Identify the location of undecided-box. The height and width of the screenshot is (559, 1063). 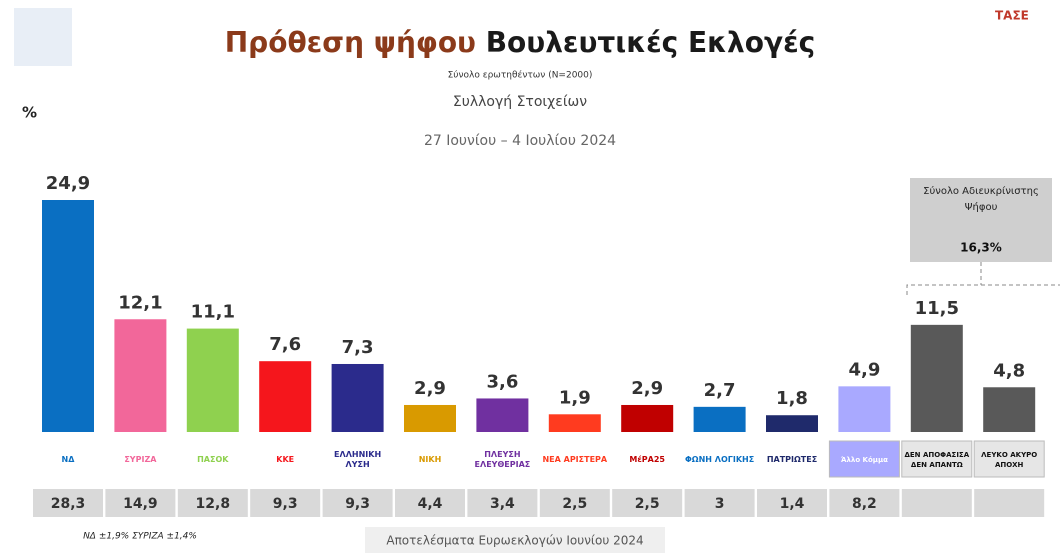
(981, 220).